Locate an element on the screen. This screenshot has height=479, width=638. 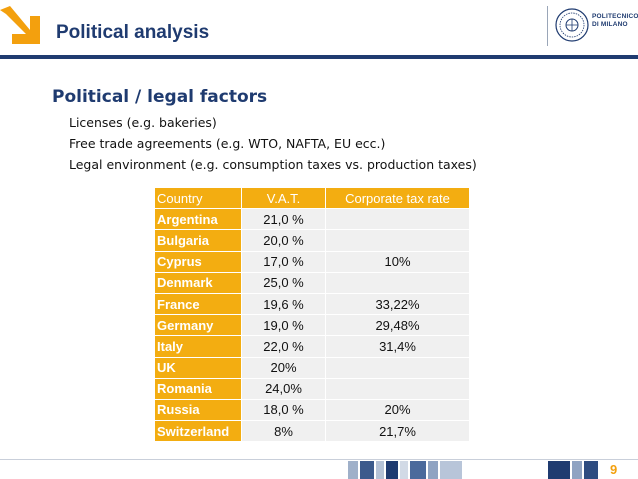
institution-line-2: DI MILANO is located at coordinates (610, 24).